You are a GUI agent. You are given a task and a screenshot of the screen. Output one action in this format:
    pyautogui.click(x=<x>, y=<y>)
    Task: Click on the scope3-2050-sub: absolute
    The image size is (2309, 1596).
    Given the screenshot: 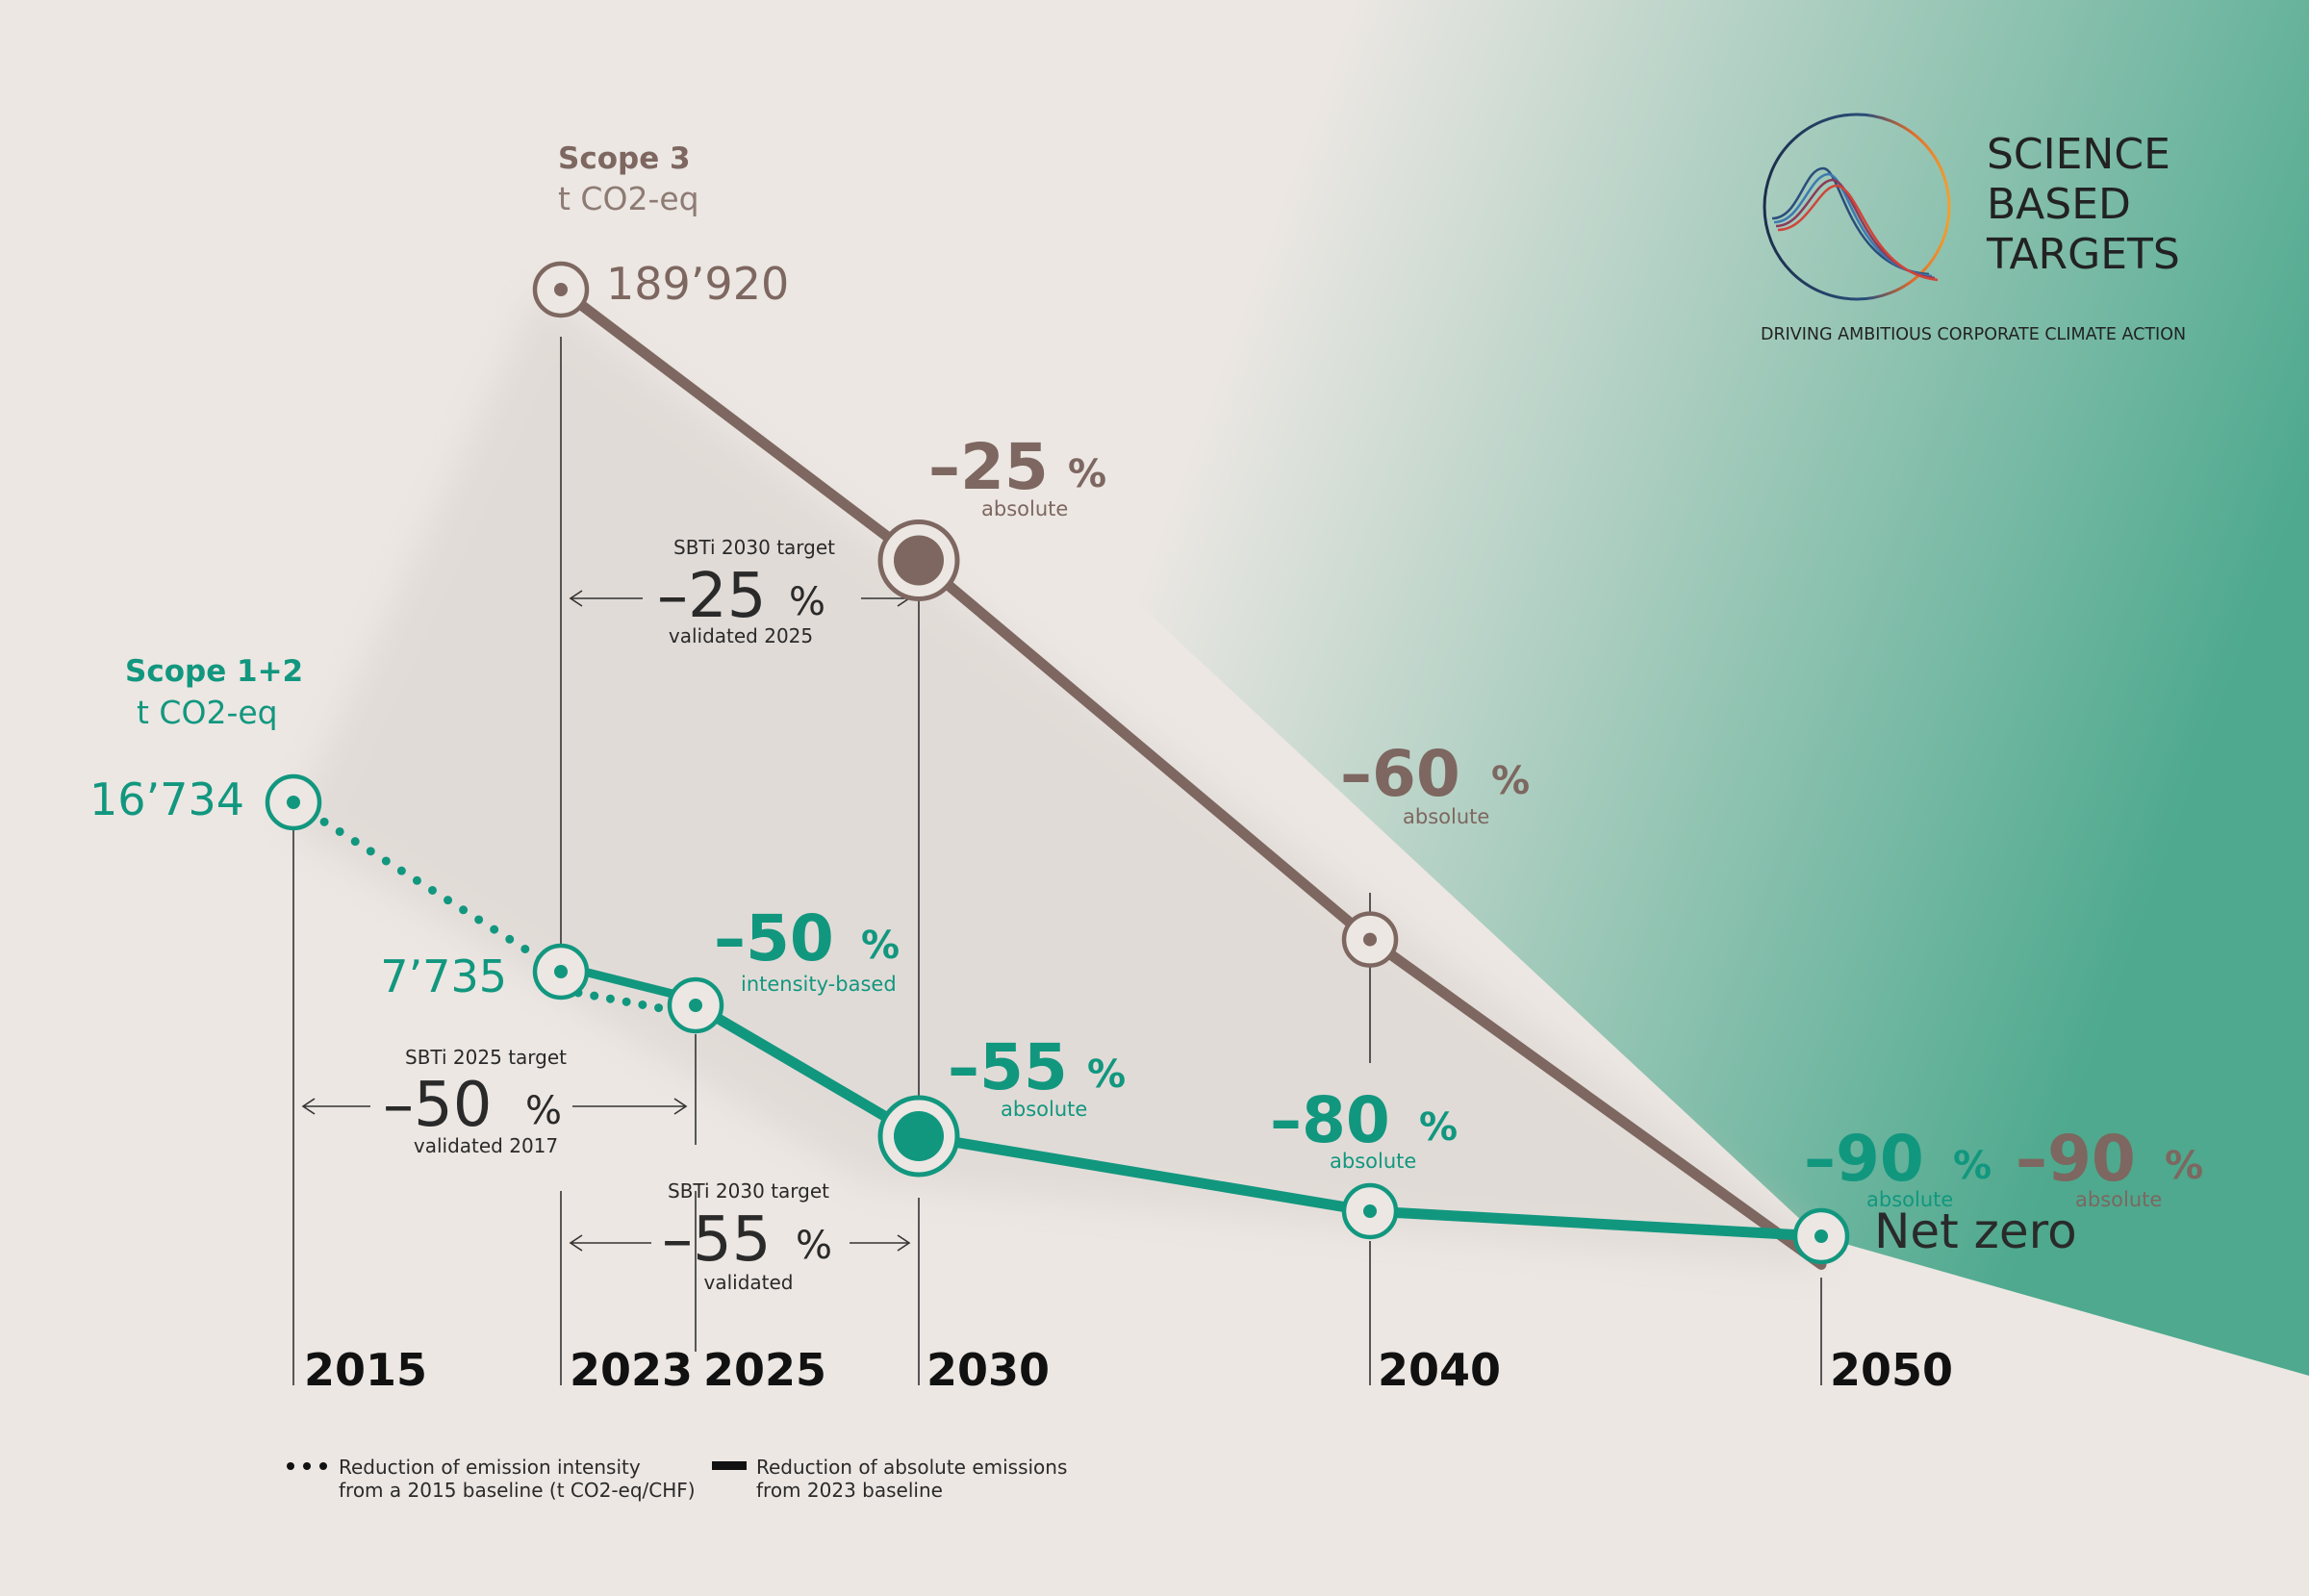 What is the action you would take?
    pyautogui.click(x=2118, y=1199)
    